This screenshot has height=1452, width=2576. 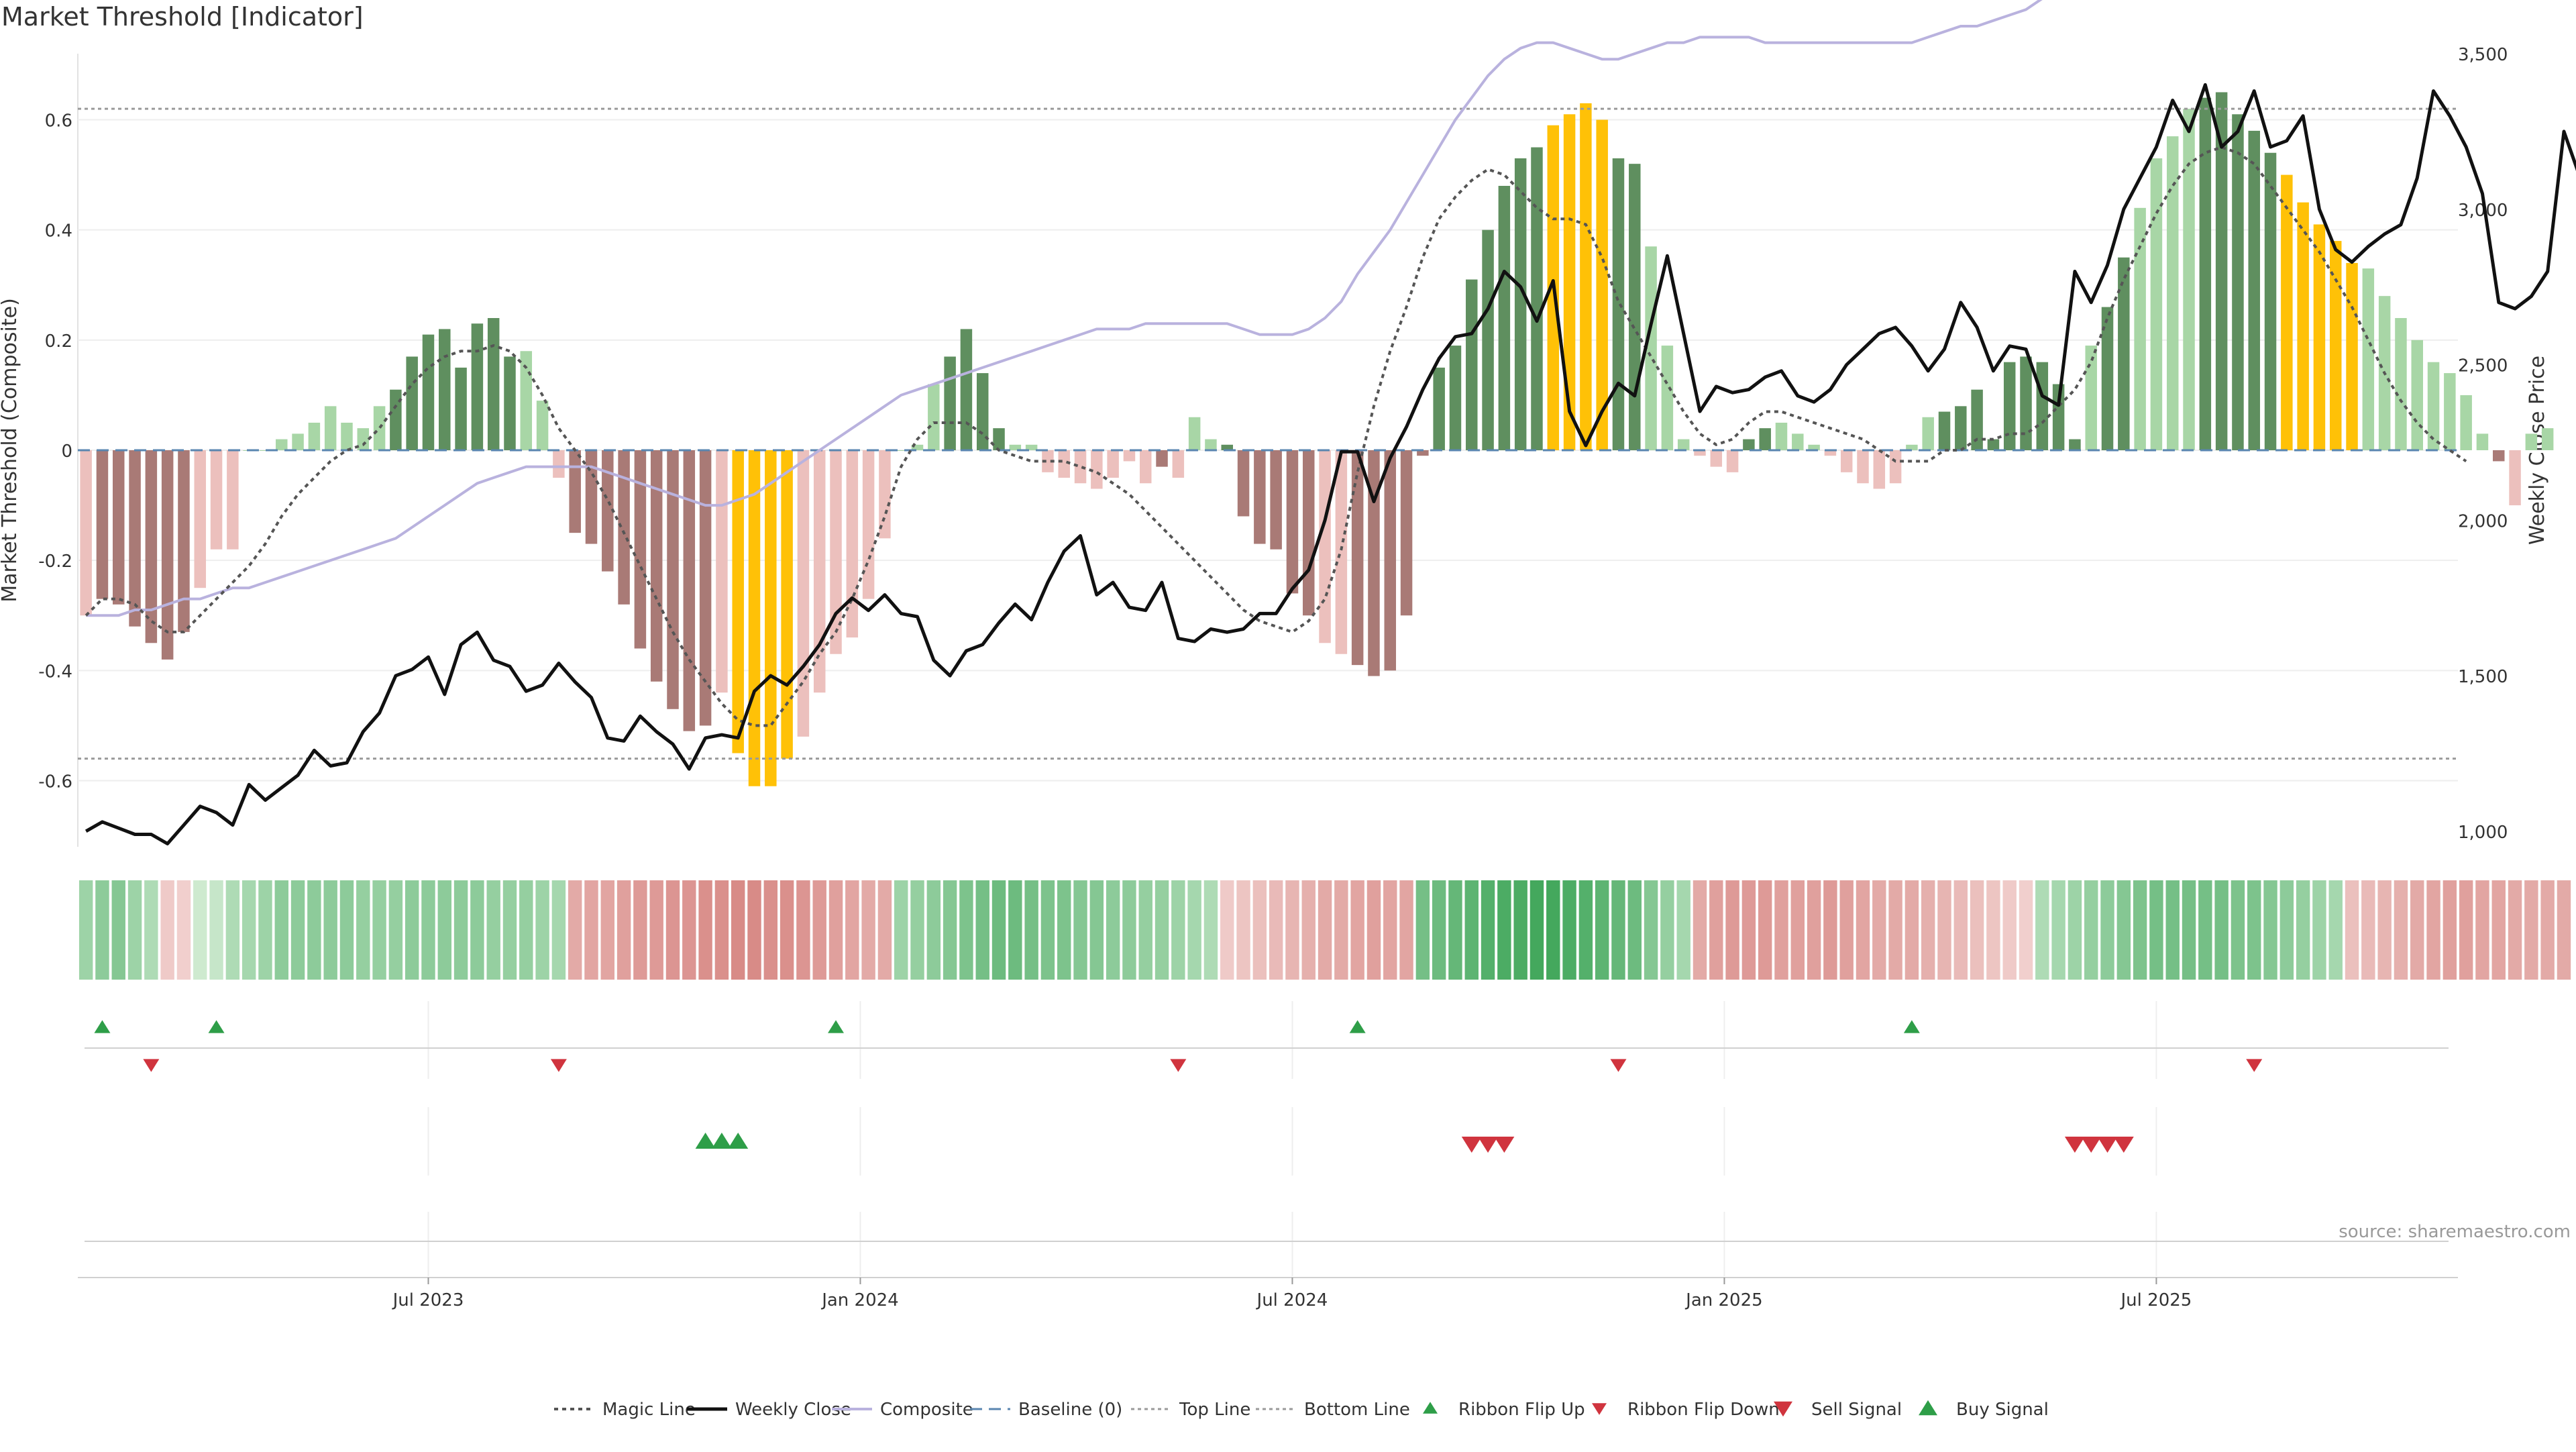 What do you see at coordinates (2483, 833) in the screenshot?
I see `y2-tick-label: 1,000` at bounding box center [2483, 833].